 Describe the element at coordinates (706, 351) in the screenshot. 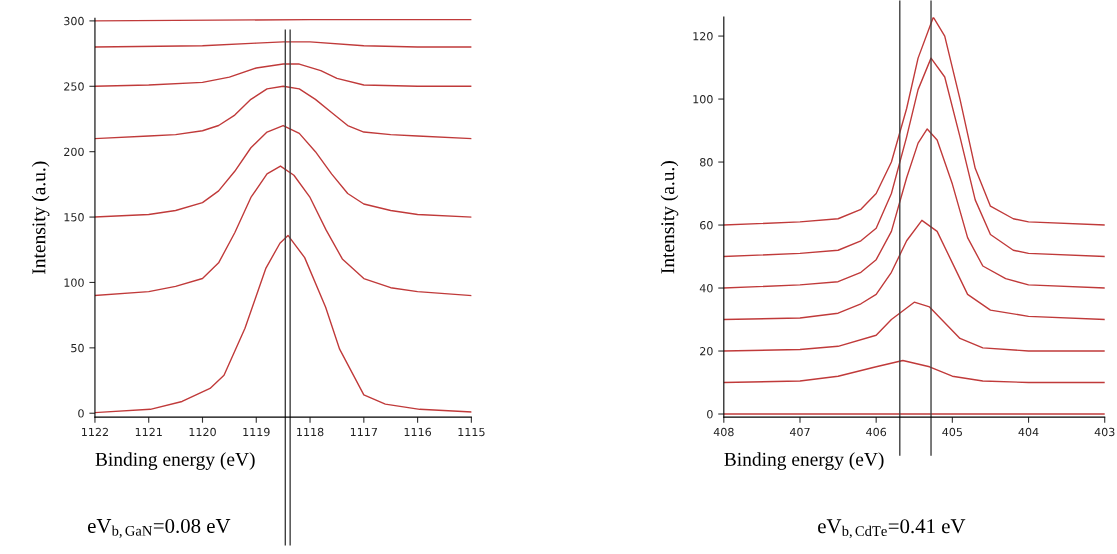

I see `y-tick-label: 20` at that location.